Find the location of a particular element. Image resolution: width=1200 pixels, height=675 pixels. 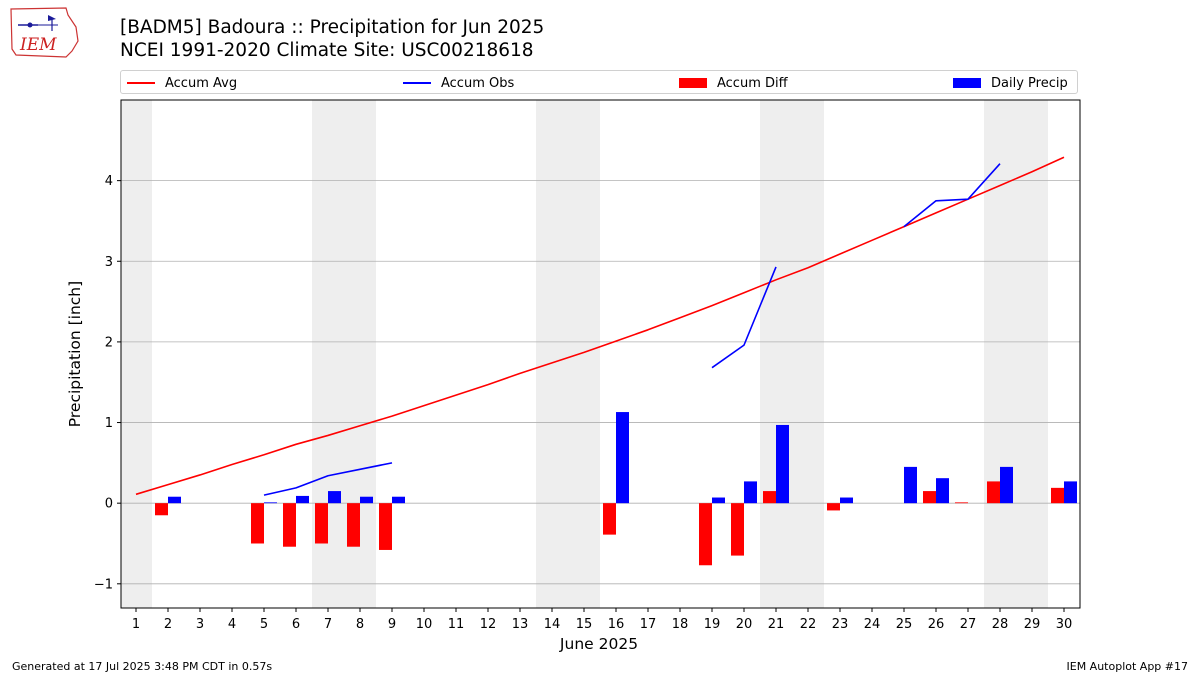

legend-label: Accum Obs is located at coordinates (478, 83).